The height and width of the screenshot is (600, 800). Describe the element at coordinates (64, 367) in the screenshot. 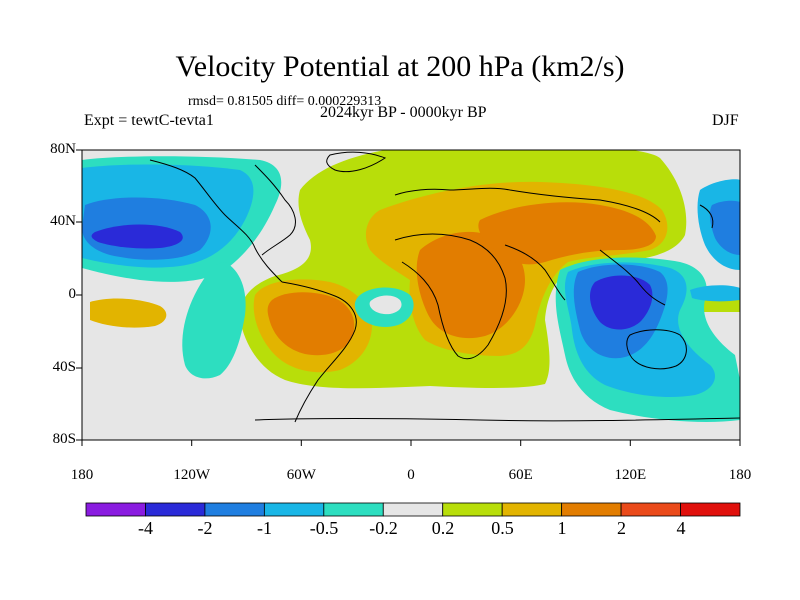

I see `y-tick-label: 40S` at that location.